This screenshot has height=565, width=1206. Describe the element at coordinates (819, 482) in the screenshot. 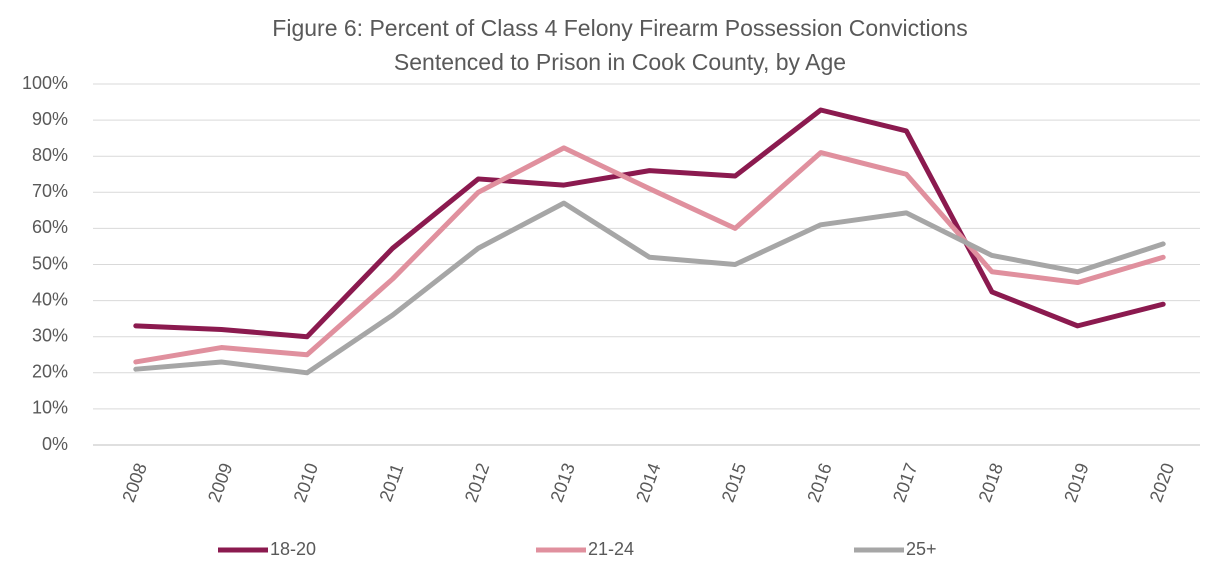

I see `x-tick-label: 2016` at that location.